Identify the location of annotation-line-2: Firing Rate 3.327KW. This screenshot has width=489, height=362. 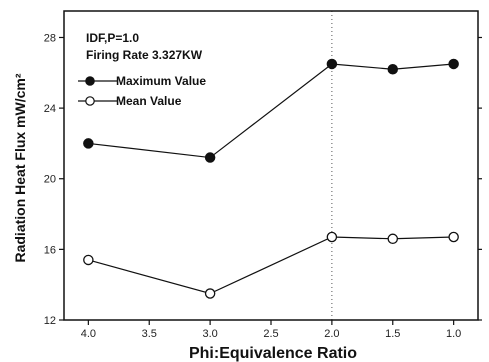
(144, 55).